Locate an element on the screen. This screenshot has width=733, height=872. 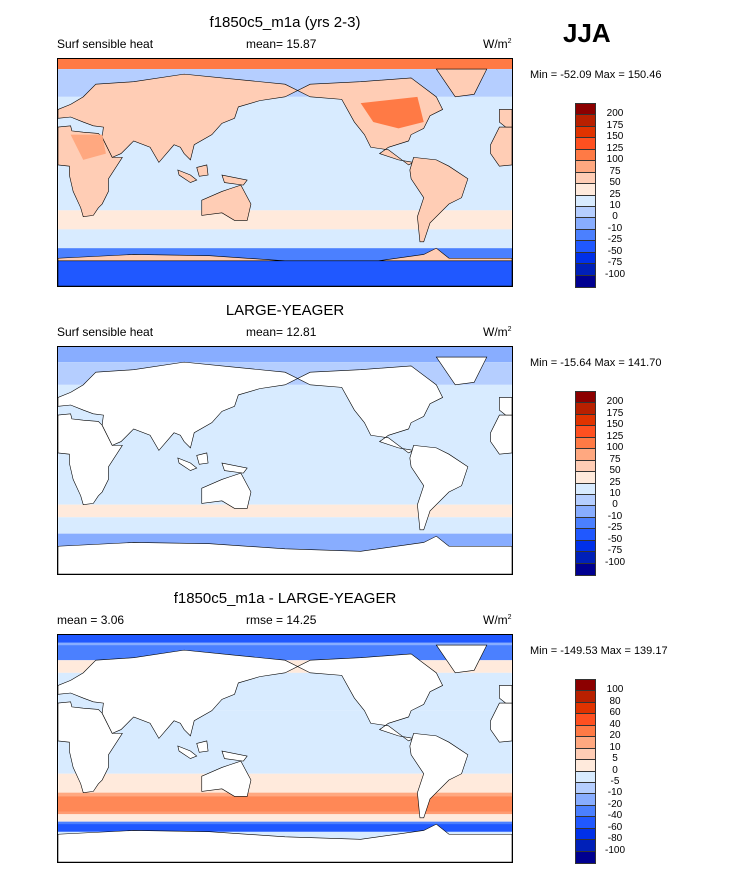
colorbar-tick-label: -80 is located at coordinates (615, 839).